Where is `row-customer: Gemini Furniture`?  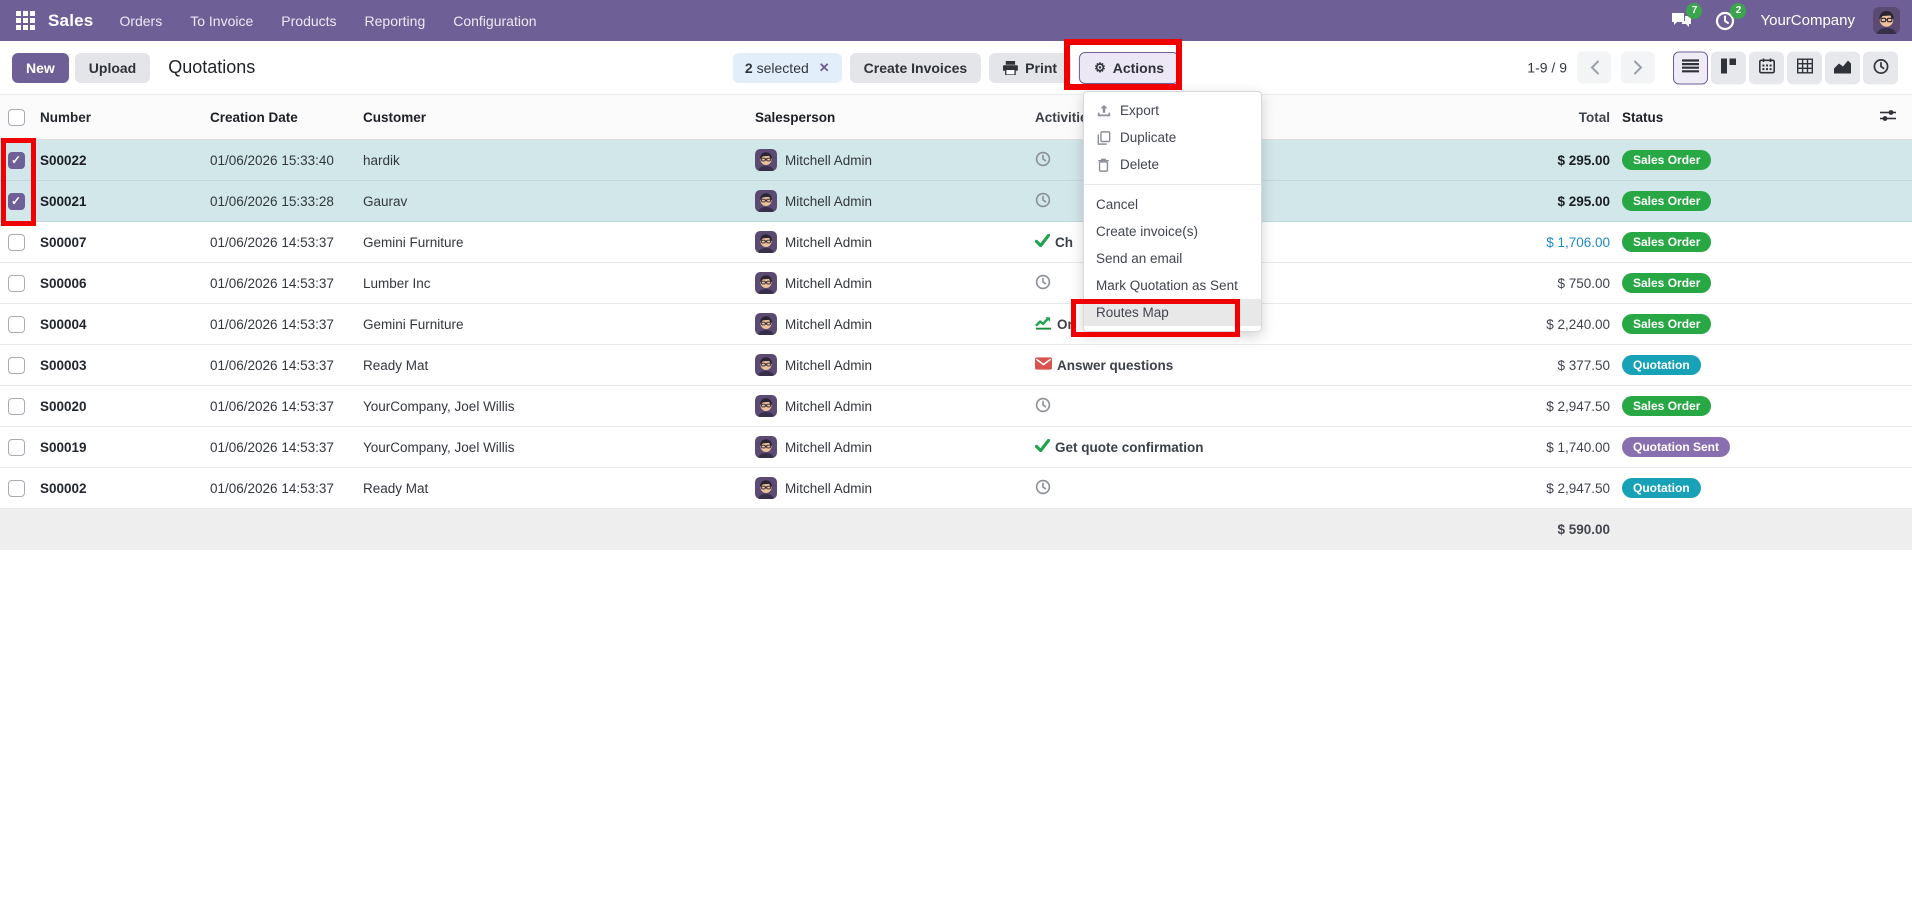 row-customer: Gemini Furniture is located at coordinates (413, 324).